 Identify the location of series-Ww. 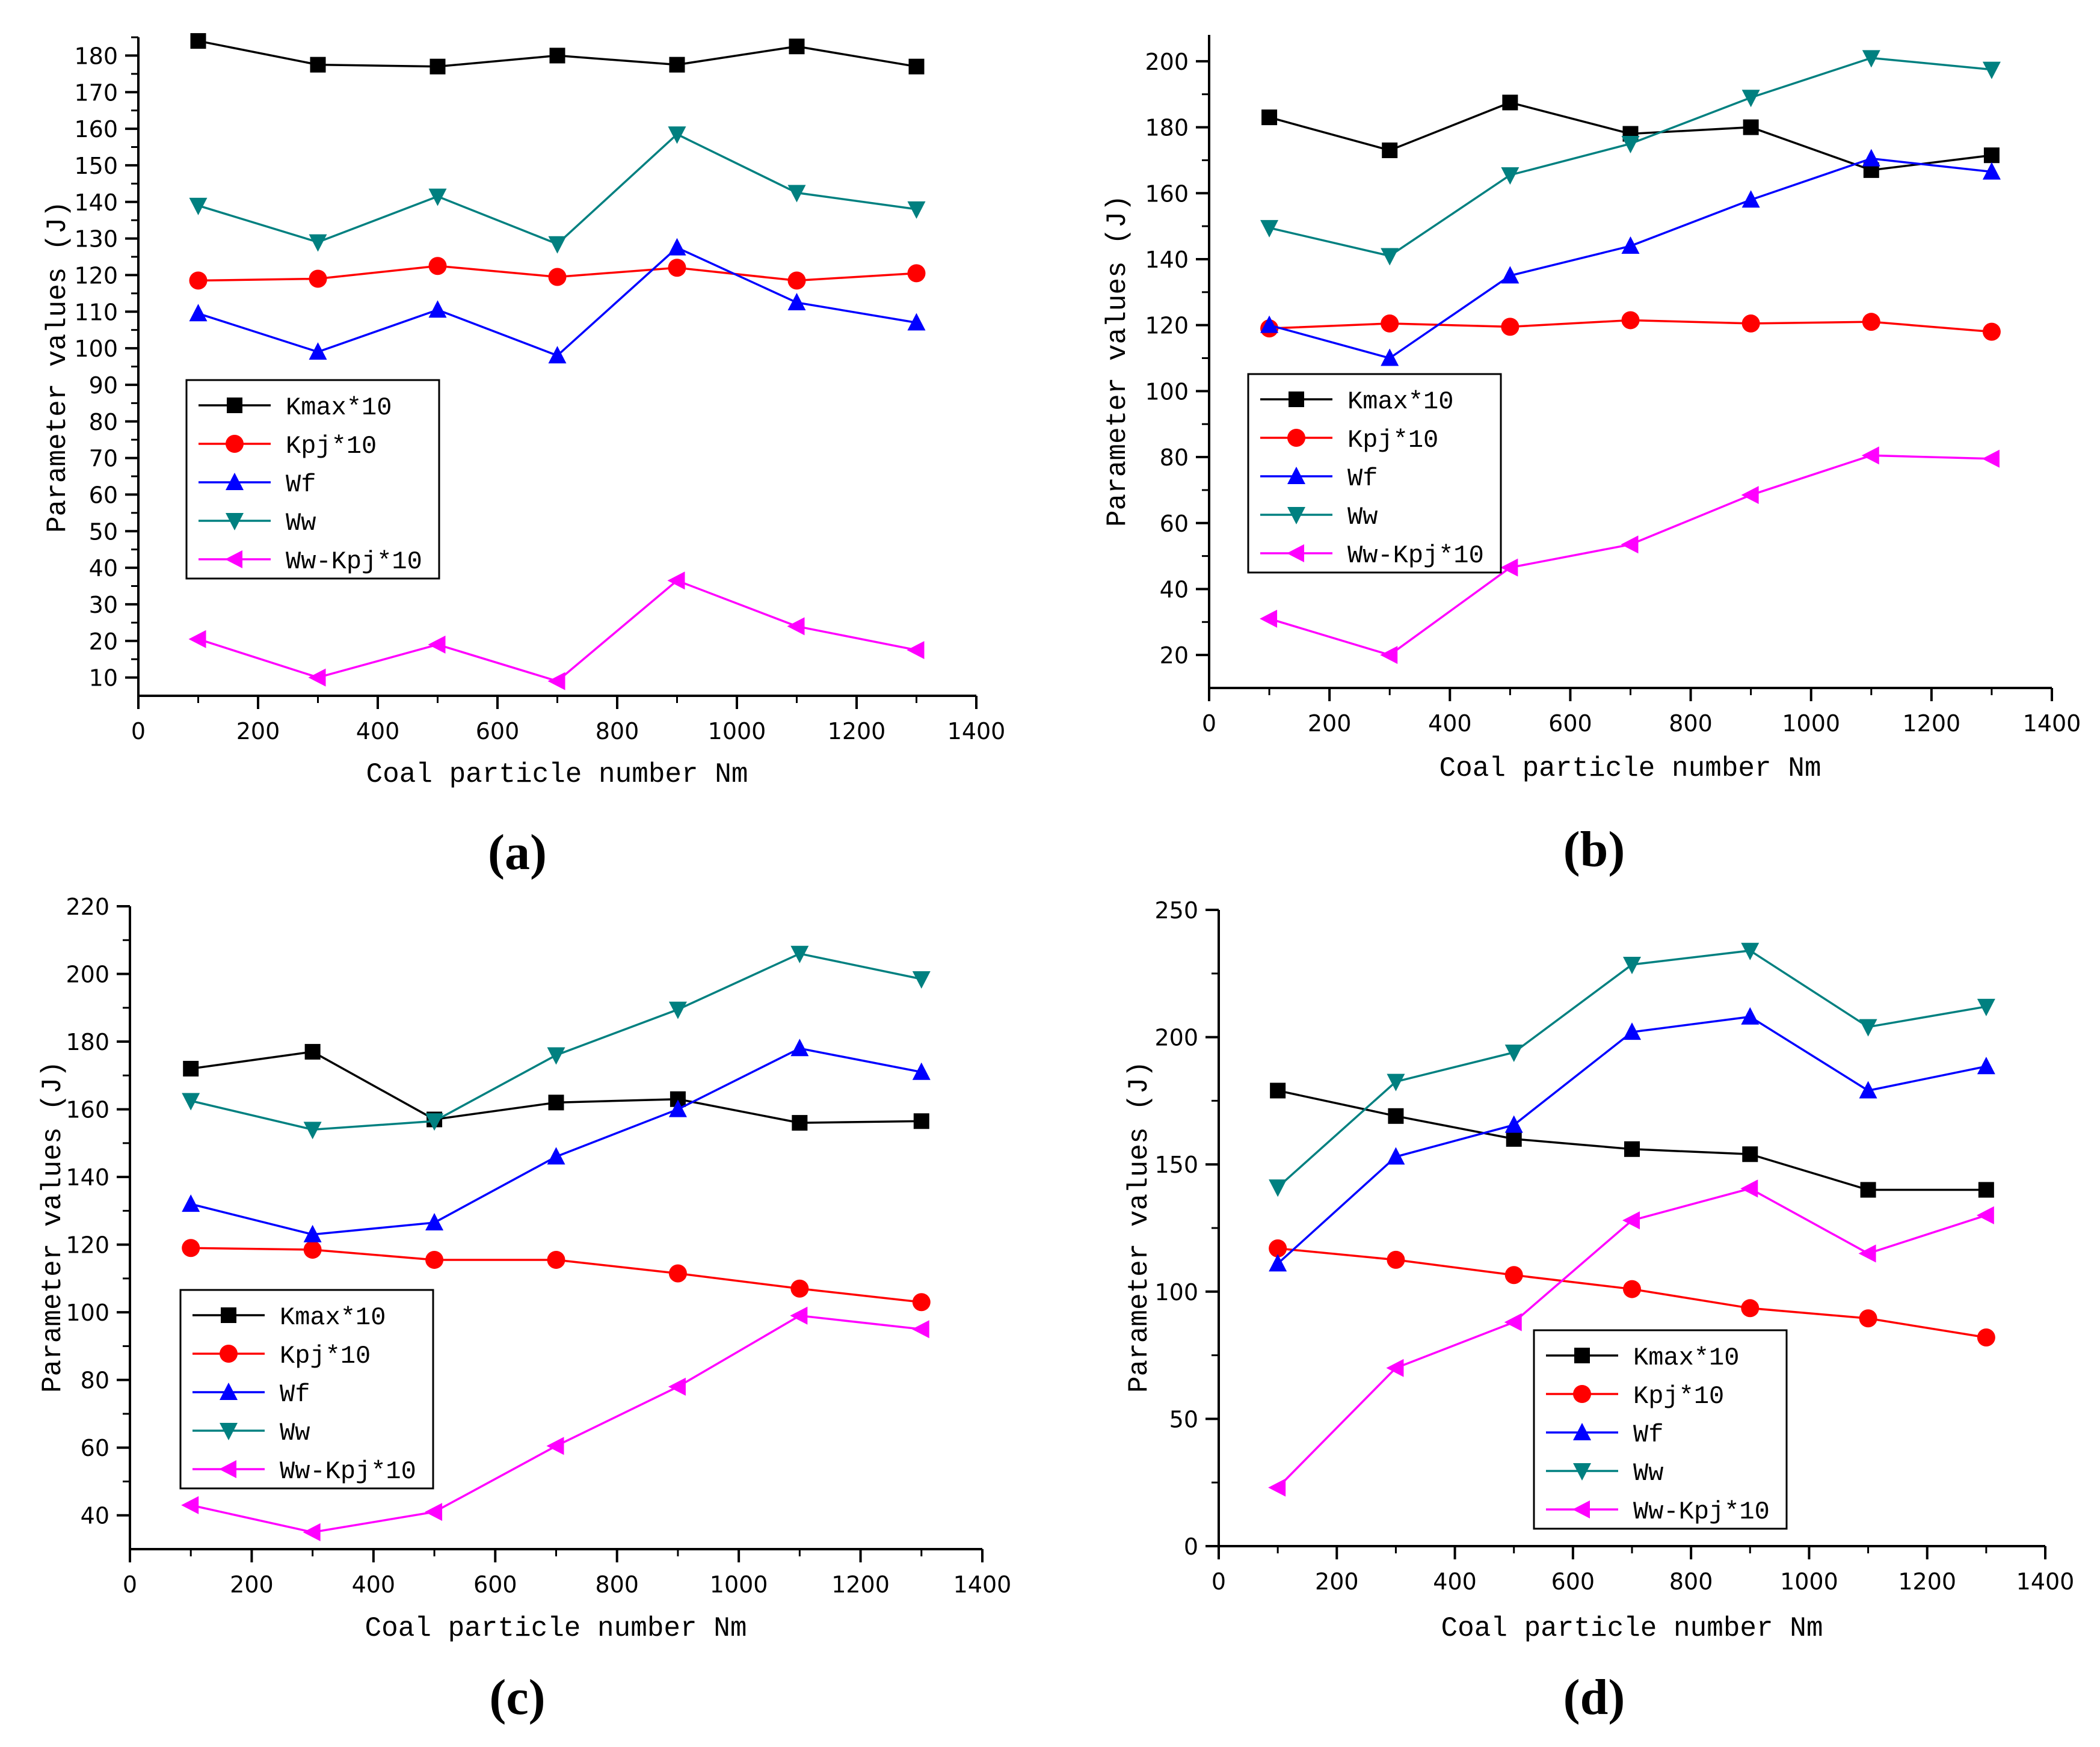
(1632, 1069).